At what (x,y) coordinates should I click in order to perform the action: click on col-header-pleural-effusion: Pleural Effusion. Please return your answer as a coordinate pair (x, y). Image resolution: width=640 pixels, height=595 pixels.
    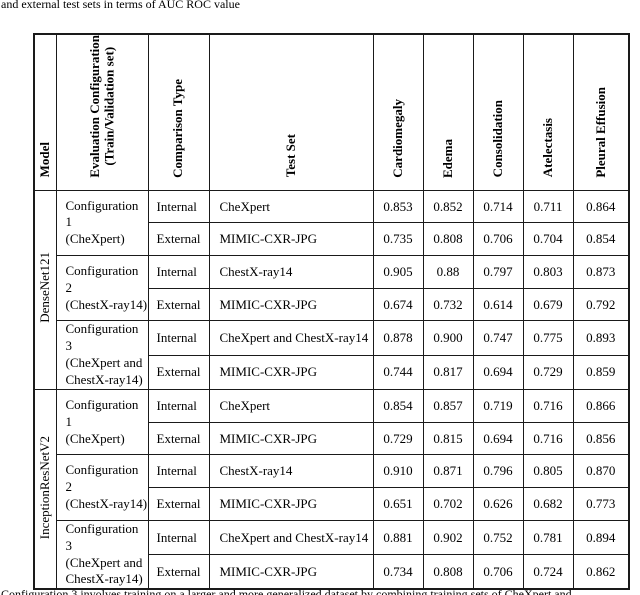
    Looking at the image, I should click on (601, 112).